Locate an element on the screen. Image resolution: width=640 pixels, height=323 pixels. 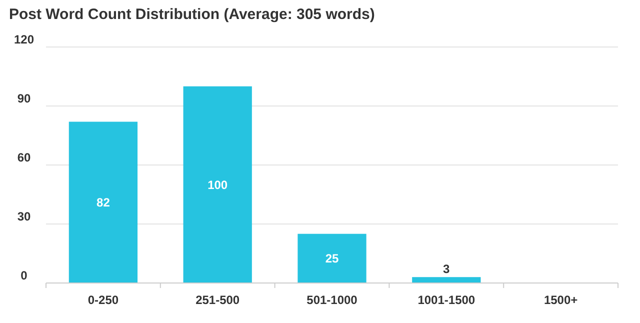
data-label: 82 is located at coordinates (103, 203).